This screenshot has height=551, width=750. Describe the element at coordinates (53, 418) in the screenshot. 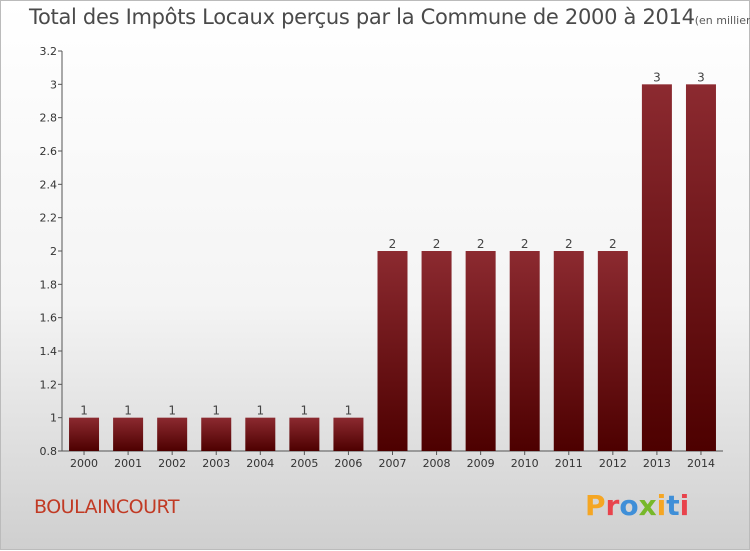

I see `y-tick-label: 1` at that location.